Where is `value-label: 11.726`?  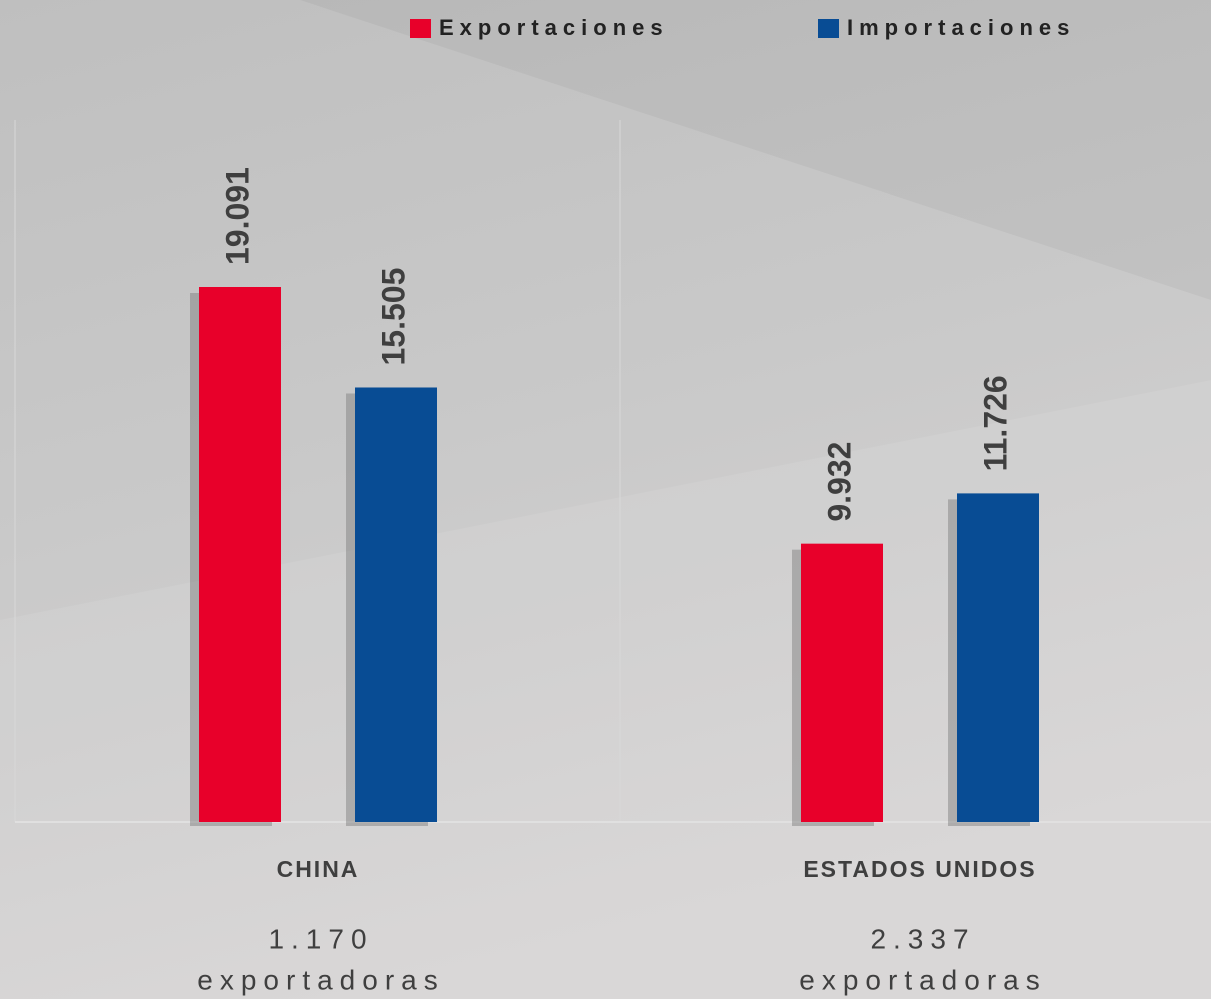
value-label: 11.726 is located at coordinates (995, 423).